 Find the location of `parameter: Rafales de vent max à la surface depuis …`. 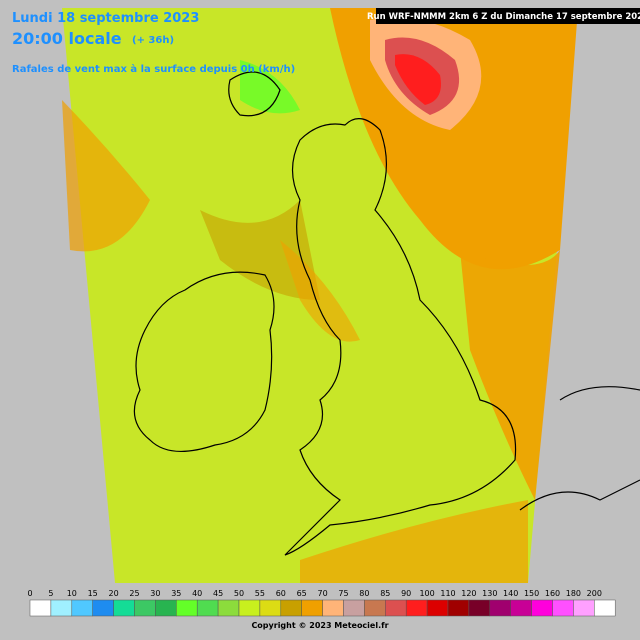

parameter: Rafales de vent max à la surface depuis … is located at coordinates (153, 69).